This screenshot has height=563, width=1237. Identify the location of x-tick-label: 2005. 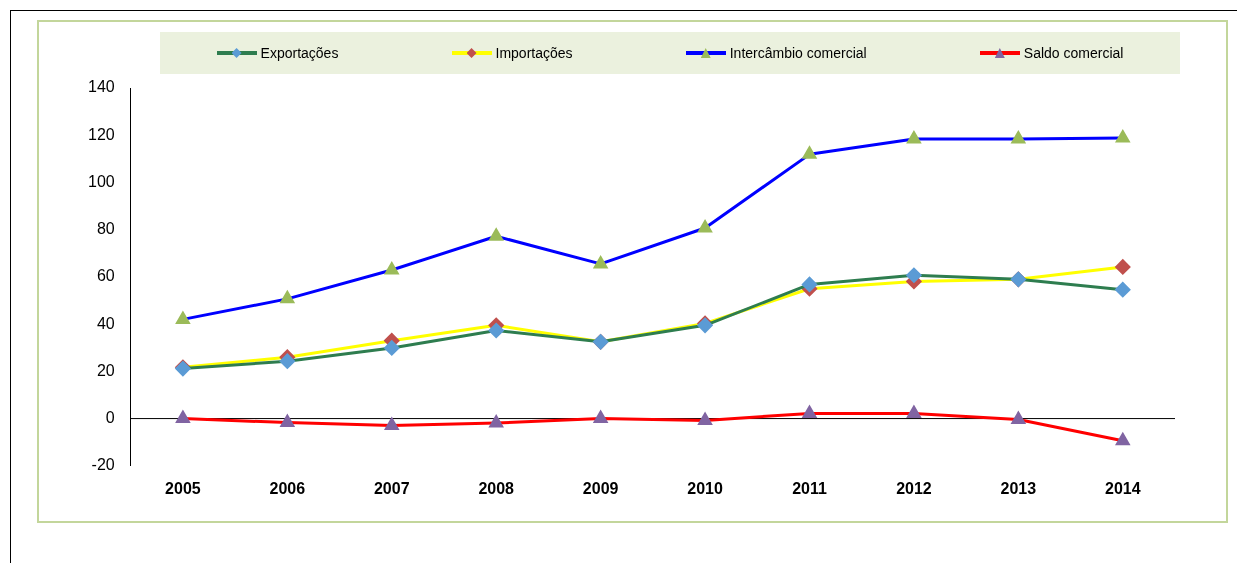
(183, 488).